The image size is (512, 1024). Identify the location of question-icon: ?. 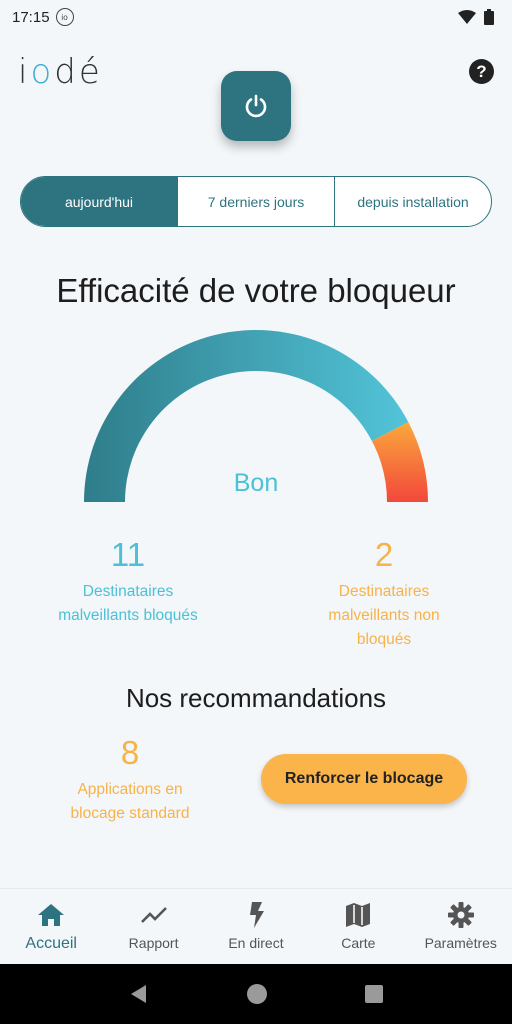
(481, 71).